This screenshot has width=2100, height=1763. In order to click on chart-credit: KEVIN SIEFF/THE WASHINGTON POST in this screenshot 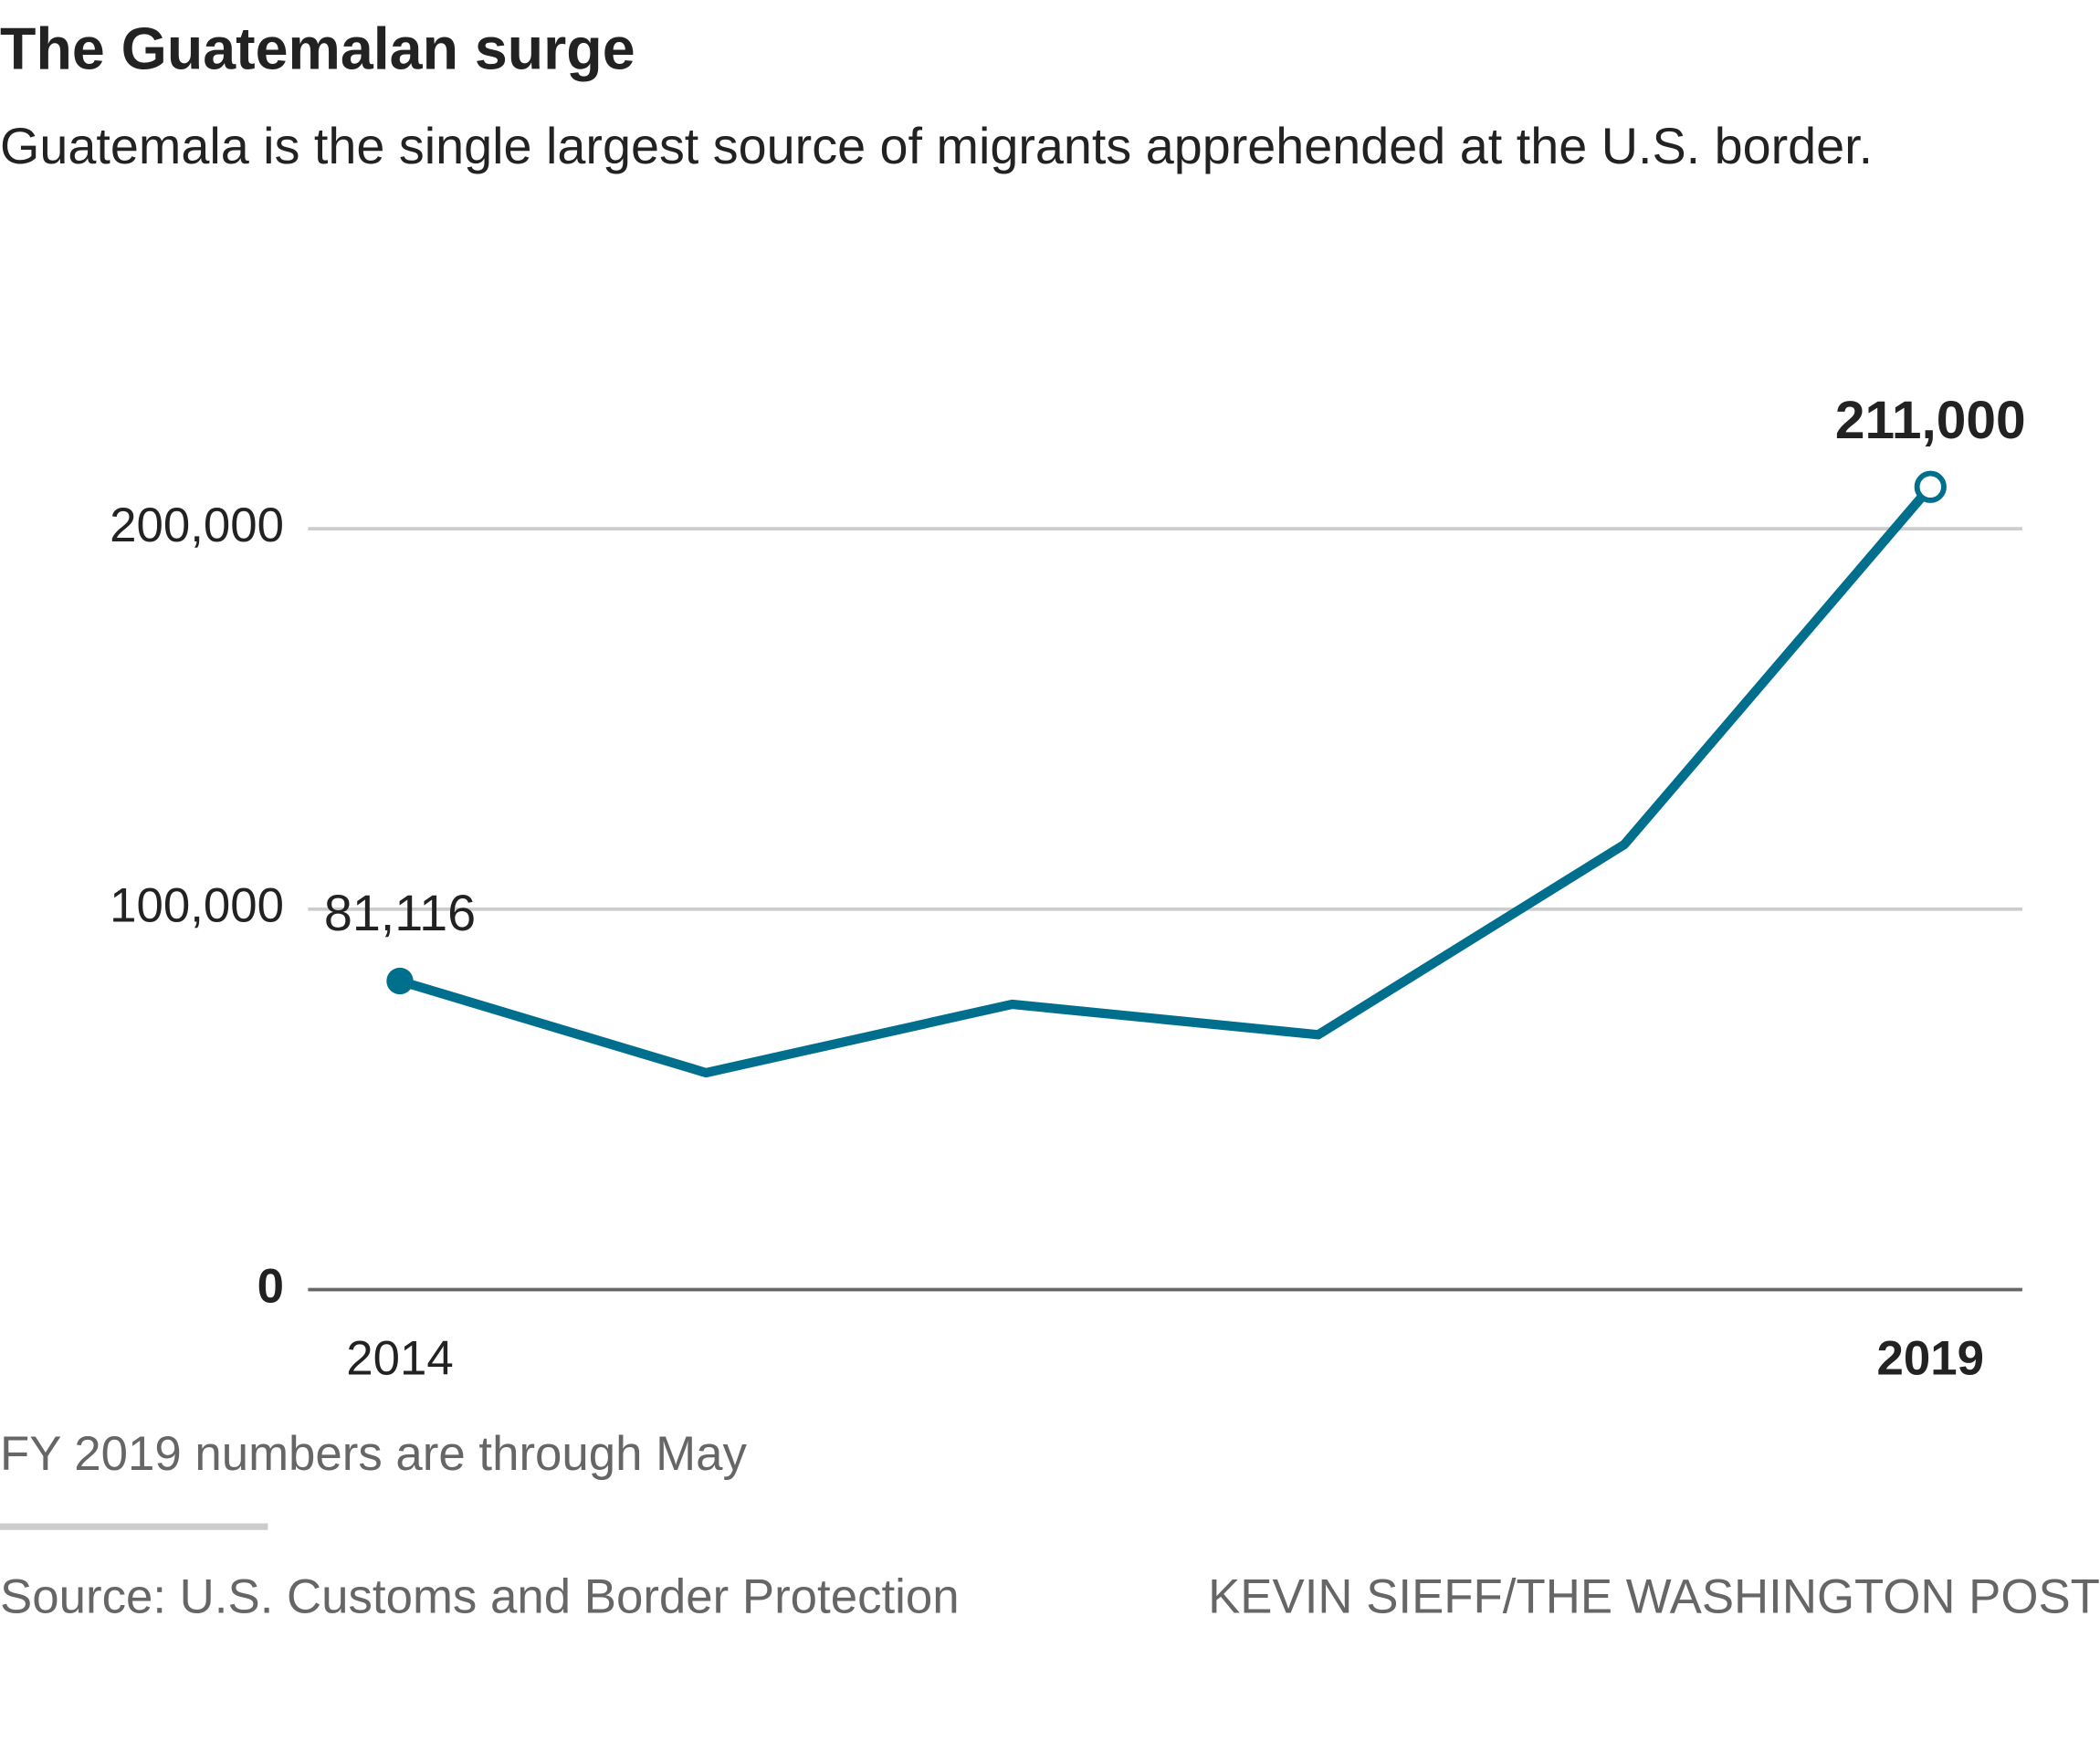, I will do `click(1654, 1597)`.